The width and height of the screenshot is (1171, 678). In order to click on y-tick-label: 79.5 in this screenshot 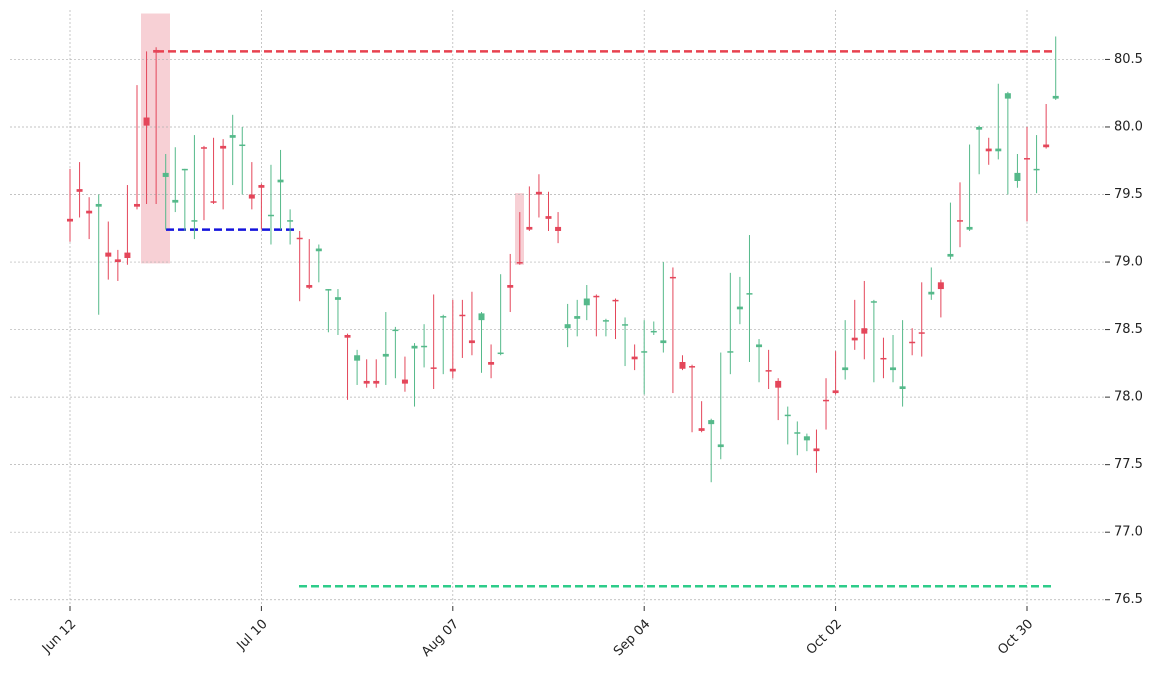, I will do `click(1128, 194)`.